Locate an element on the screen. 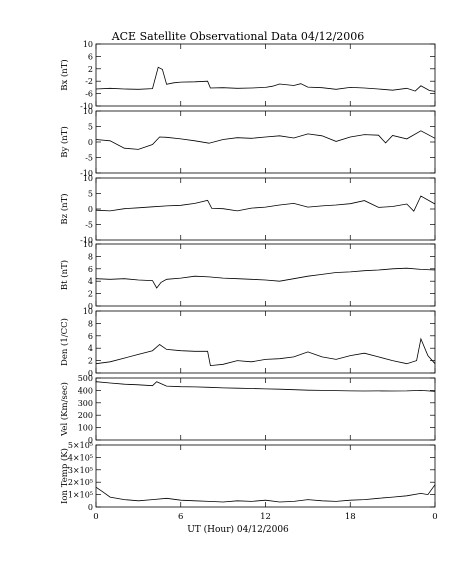 Image resolution: width=453 pixels, height=566 pixels. panel-vel: 0 100 200 300 400 500 Vel (Km/sec) is located at coordinates (247, 409).